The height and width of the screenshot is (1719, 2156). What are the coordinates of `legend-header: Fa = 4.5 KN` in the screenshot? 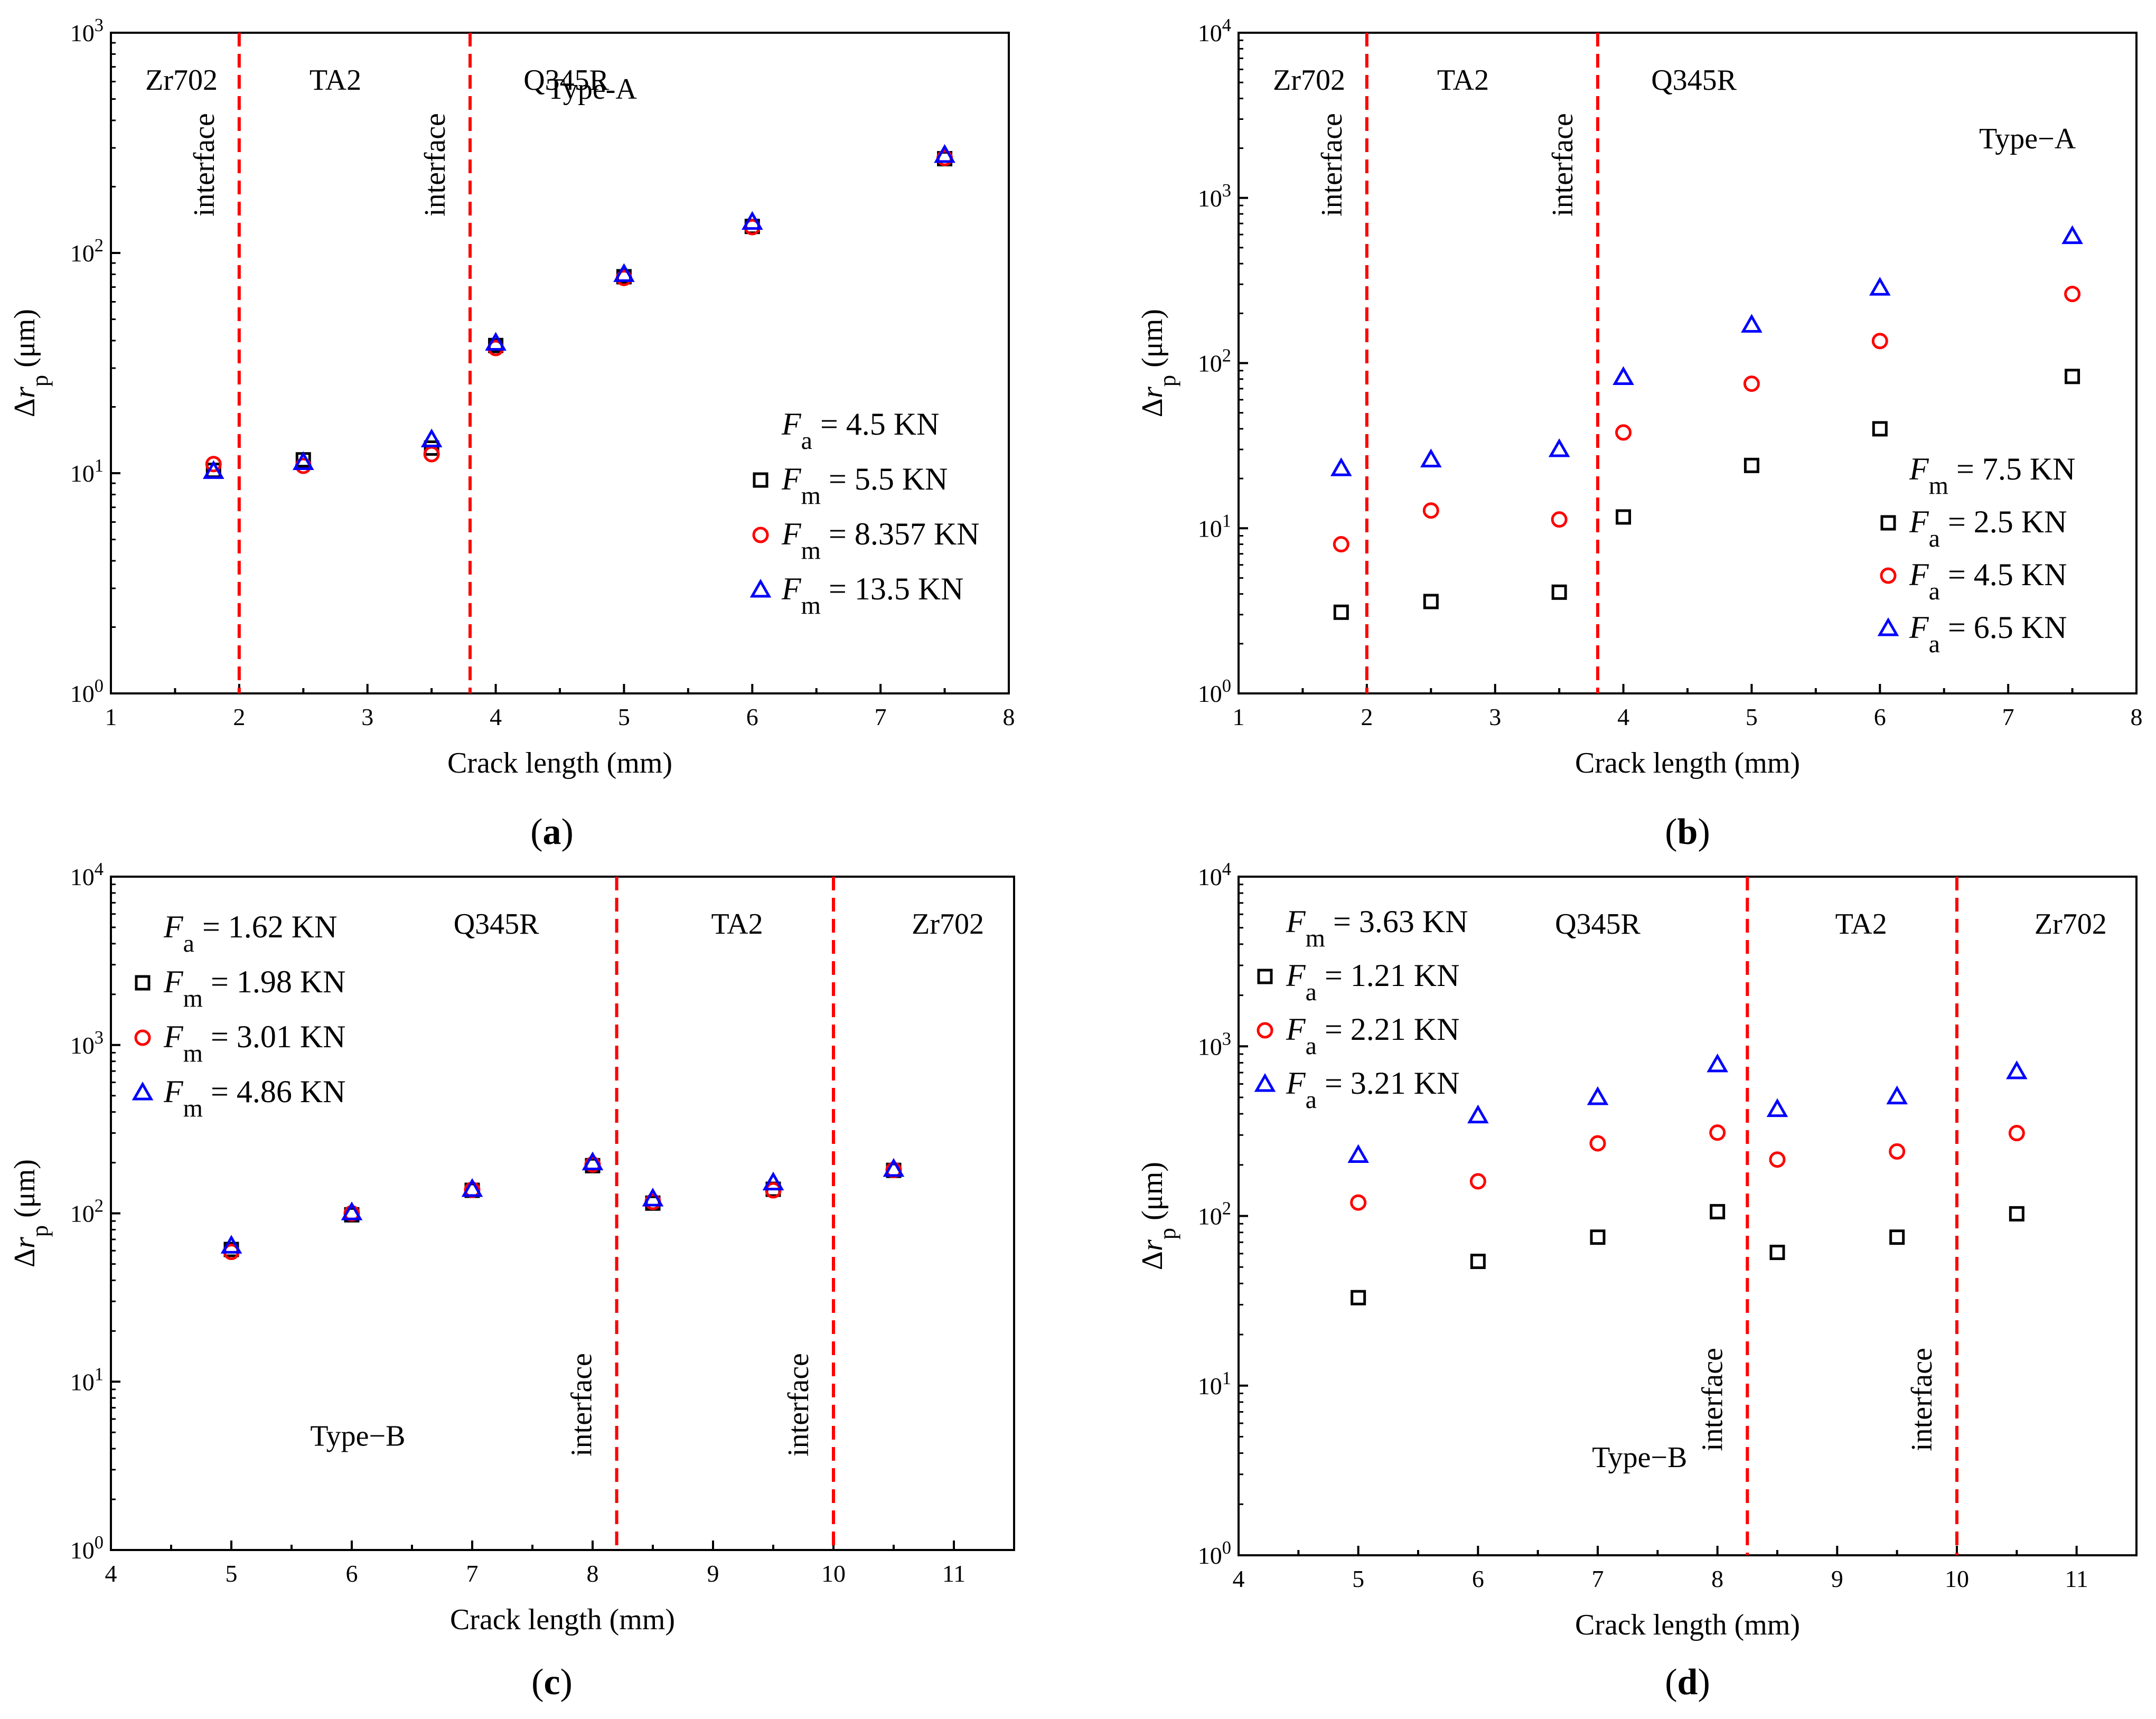 It's located at (860, 431).